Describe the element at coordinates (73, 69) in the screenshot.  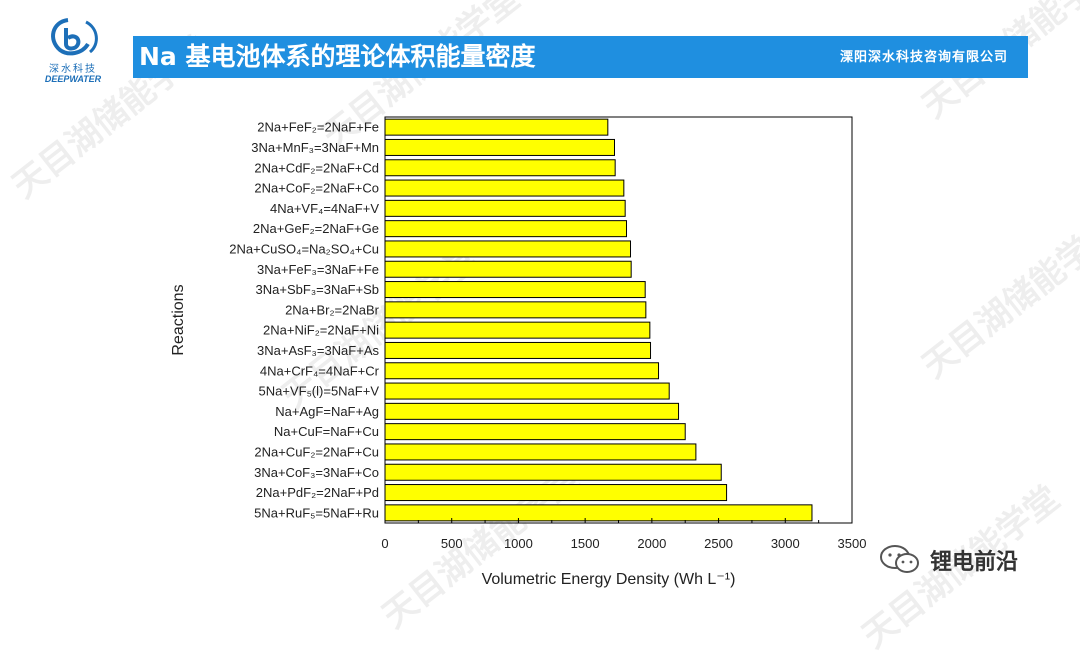
I see `logo-chinese-name: 深水科技` at that location.